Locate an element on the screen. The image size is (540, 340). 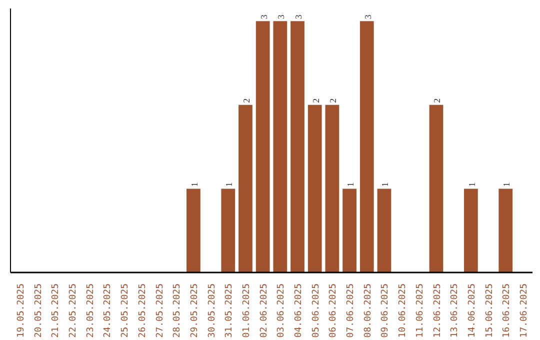
x-tick-label: 08.06.2025 is located at coordinates (368, 310).